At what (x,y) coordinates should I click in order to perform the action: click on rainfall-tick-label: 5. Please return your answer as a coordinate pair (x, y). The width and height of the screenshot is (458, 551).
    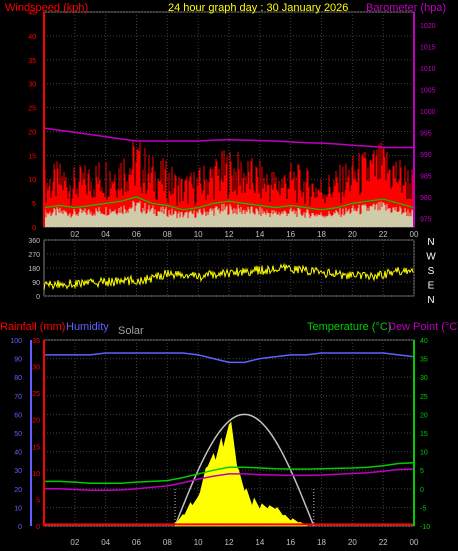
    Looking at the image, I should click on (38, 500).